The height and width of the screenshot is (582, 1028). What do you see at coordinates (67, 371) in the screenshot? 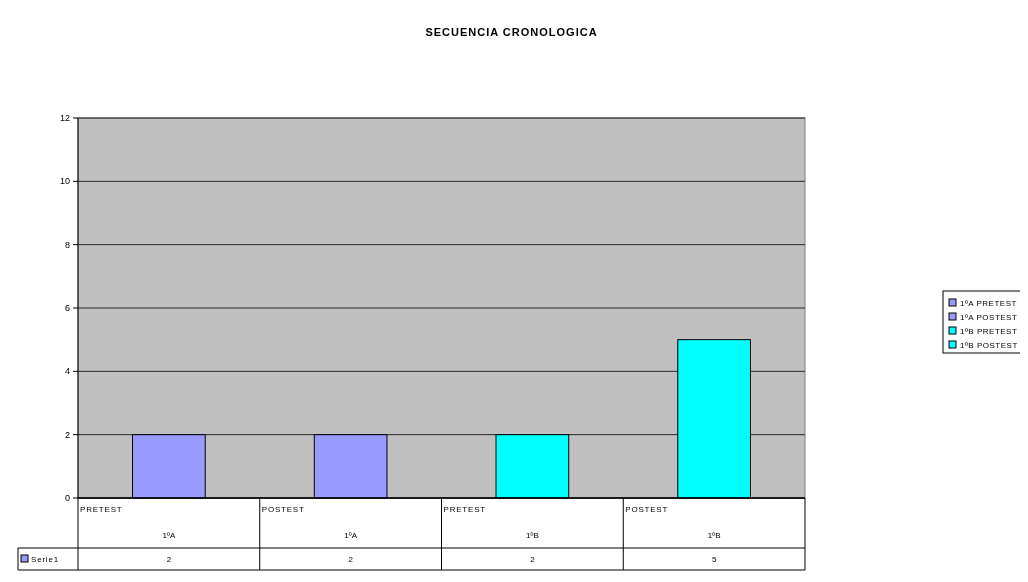
I see `y-tick-label: 4` at bounding box center [67, 371].